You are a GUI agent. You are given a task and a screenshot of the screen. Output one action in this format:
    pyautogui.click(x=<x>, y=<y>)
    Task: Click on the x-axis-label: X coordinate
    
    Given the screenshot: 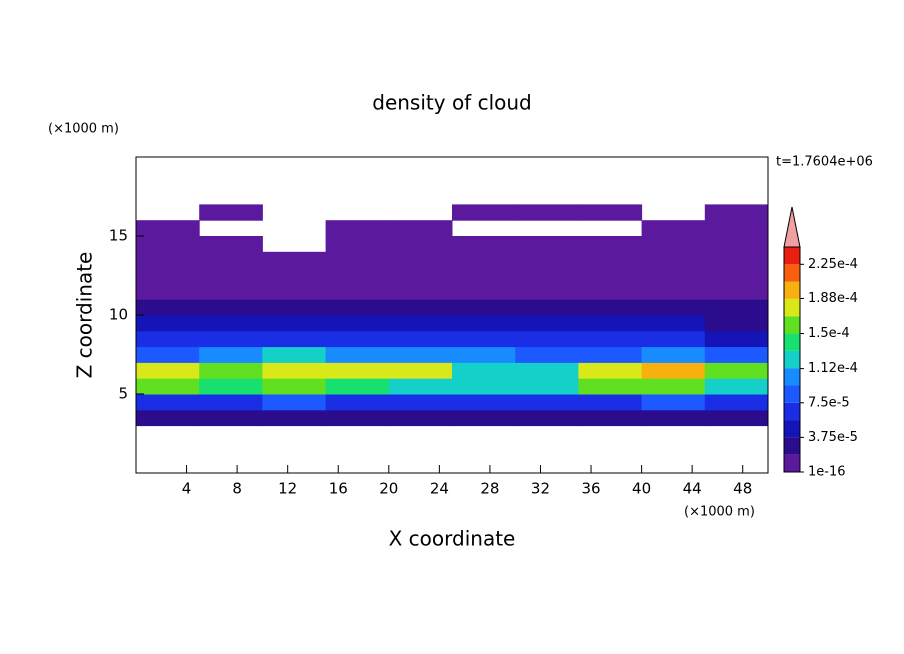 What is the action you would take?
    pyautogui.click(x=452, y=539)
    